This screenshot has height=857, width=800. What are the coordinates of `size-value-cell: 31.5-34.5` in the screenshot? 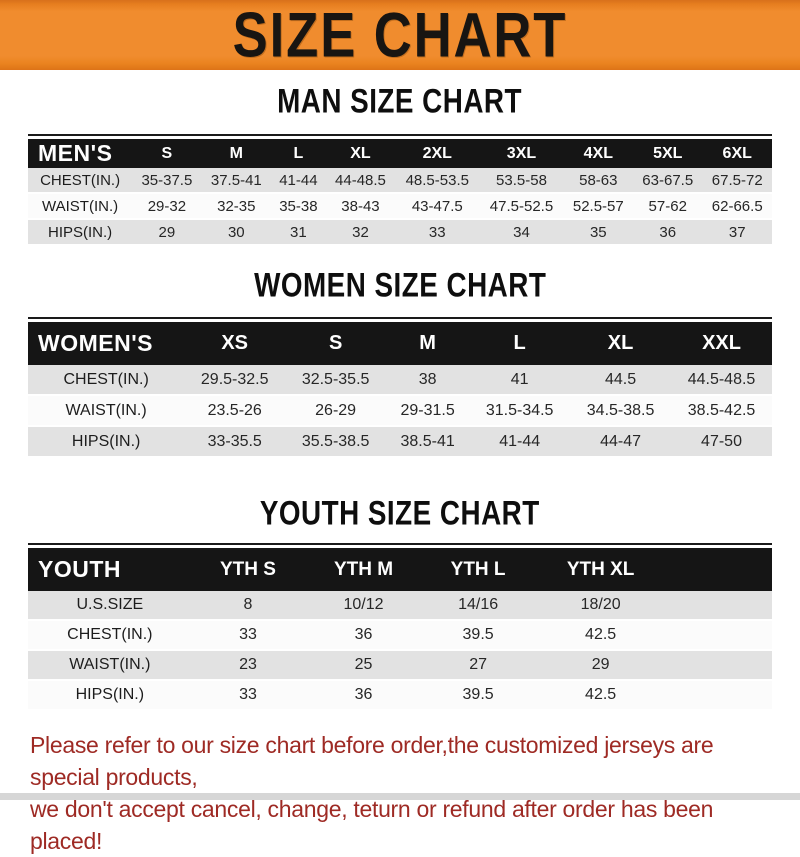 It's located at (520, 411).